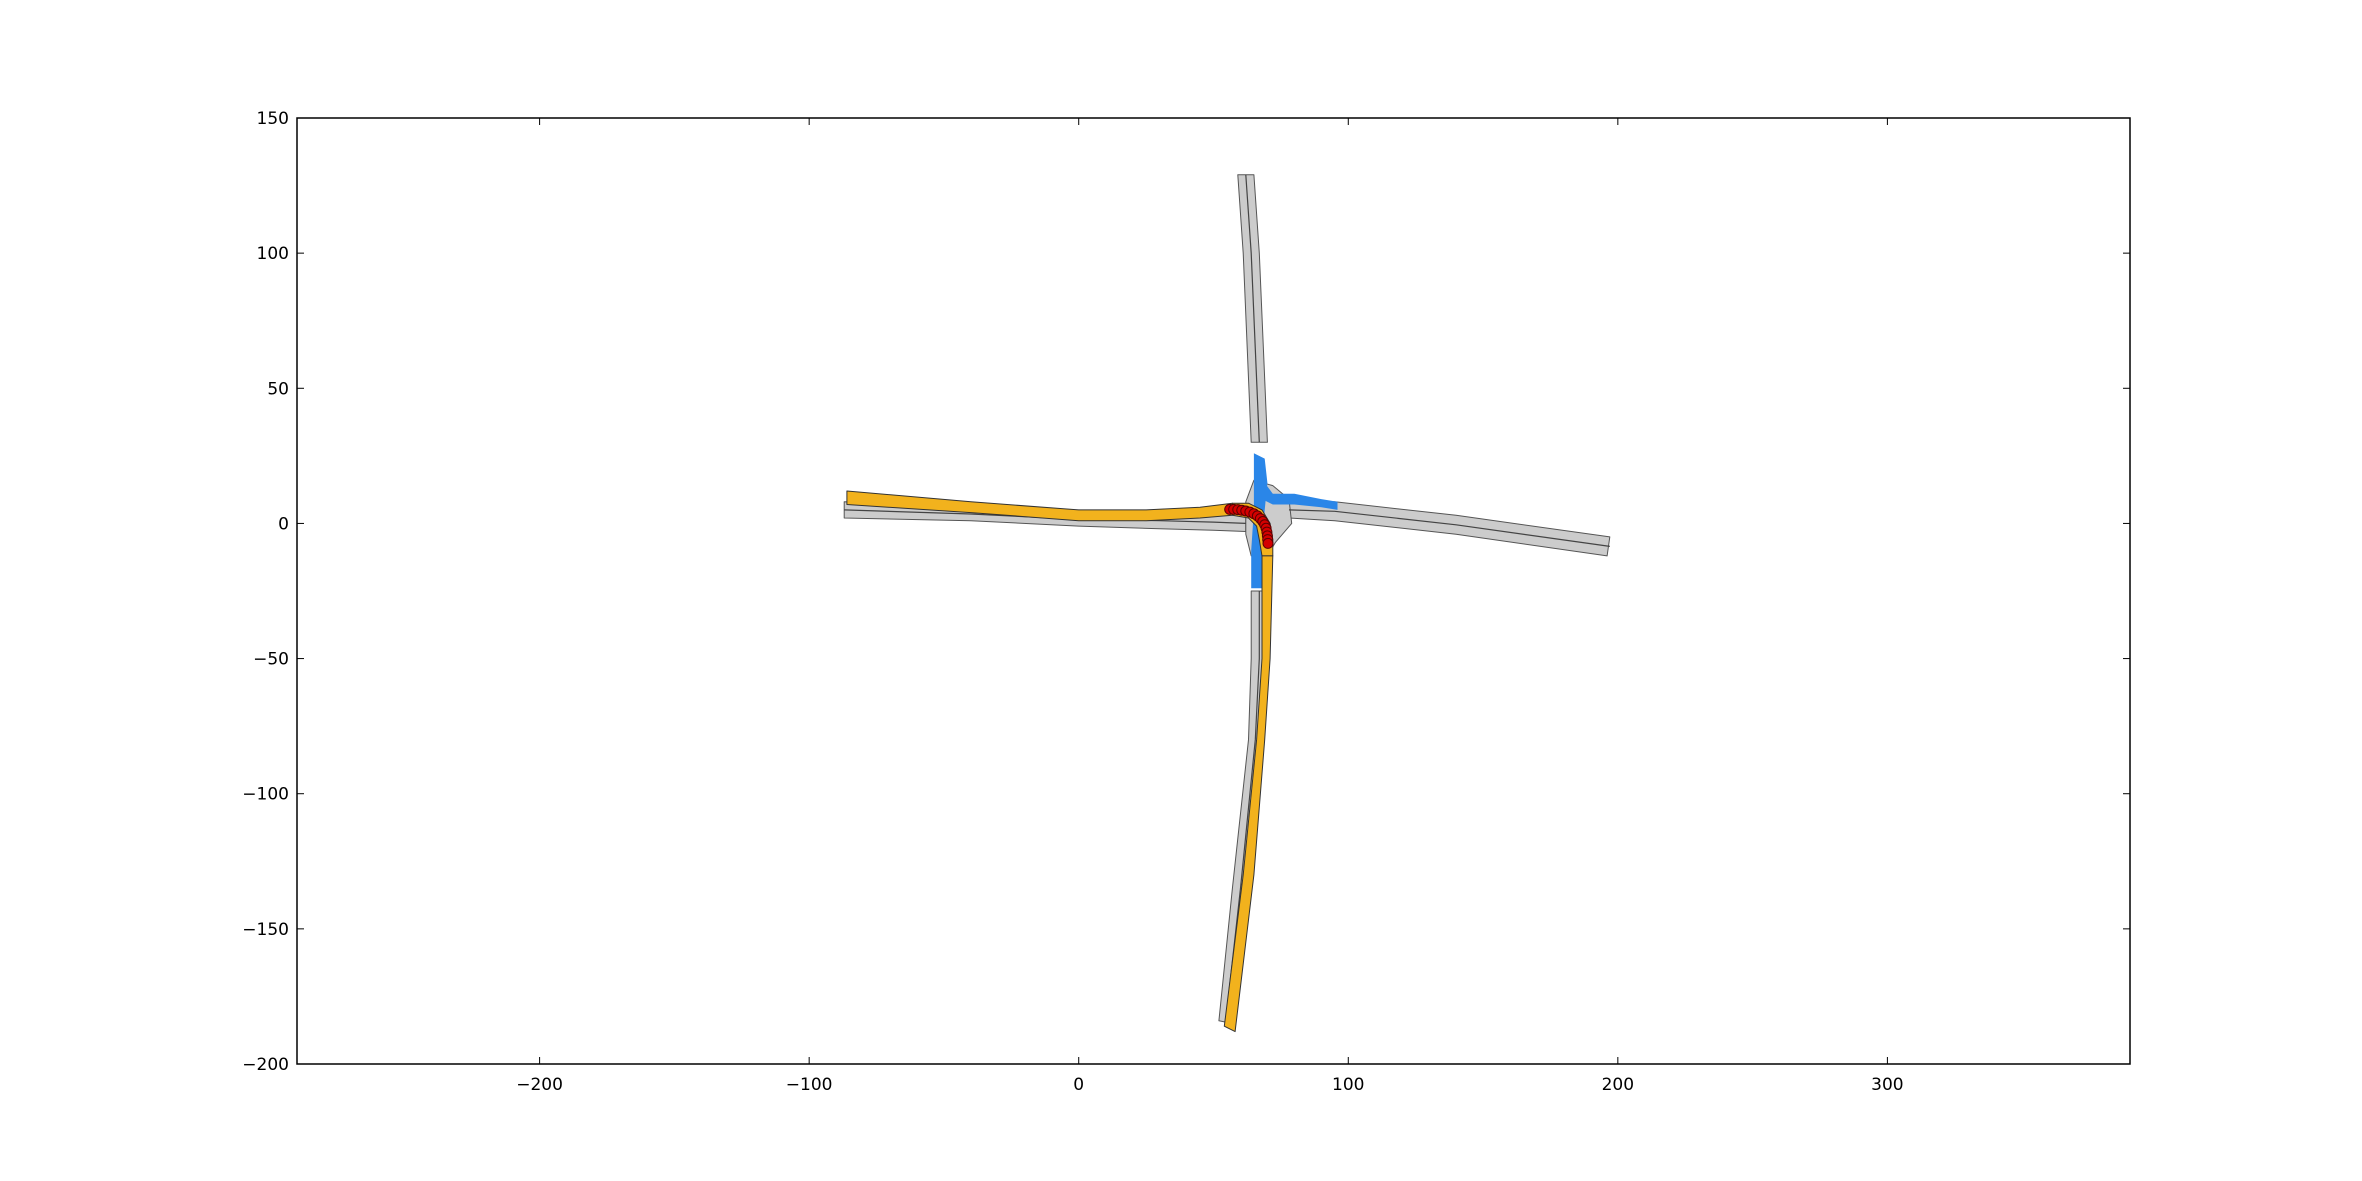 Image resolution: width=2362 pixels, height=1181 pixels. What do you see at coordinates (1078, 1085) in the screenshot?
I see `x-tick-label: 0` at bounding box center [1078, 1085].